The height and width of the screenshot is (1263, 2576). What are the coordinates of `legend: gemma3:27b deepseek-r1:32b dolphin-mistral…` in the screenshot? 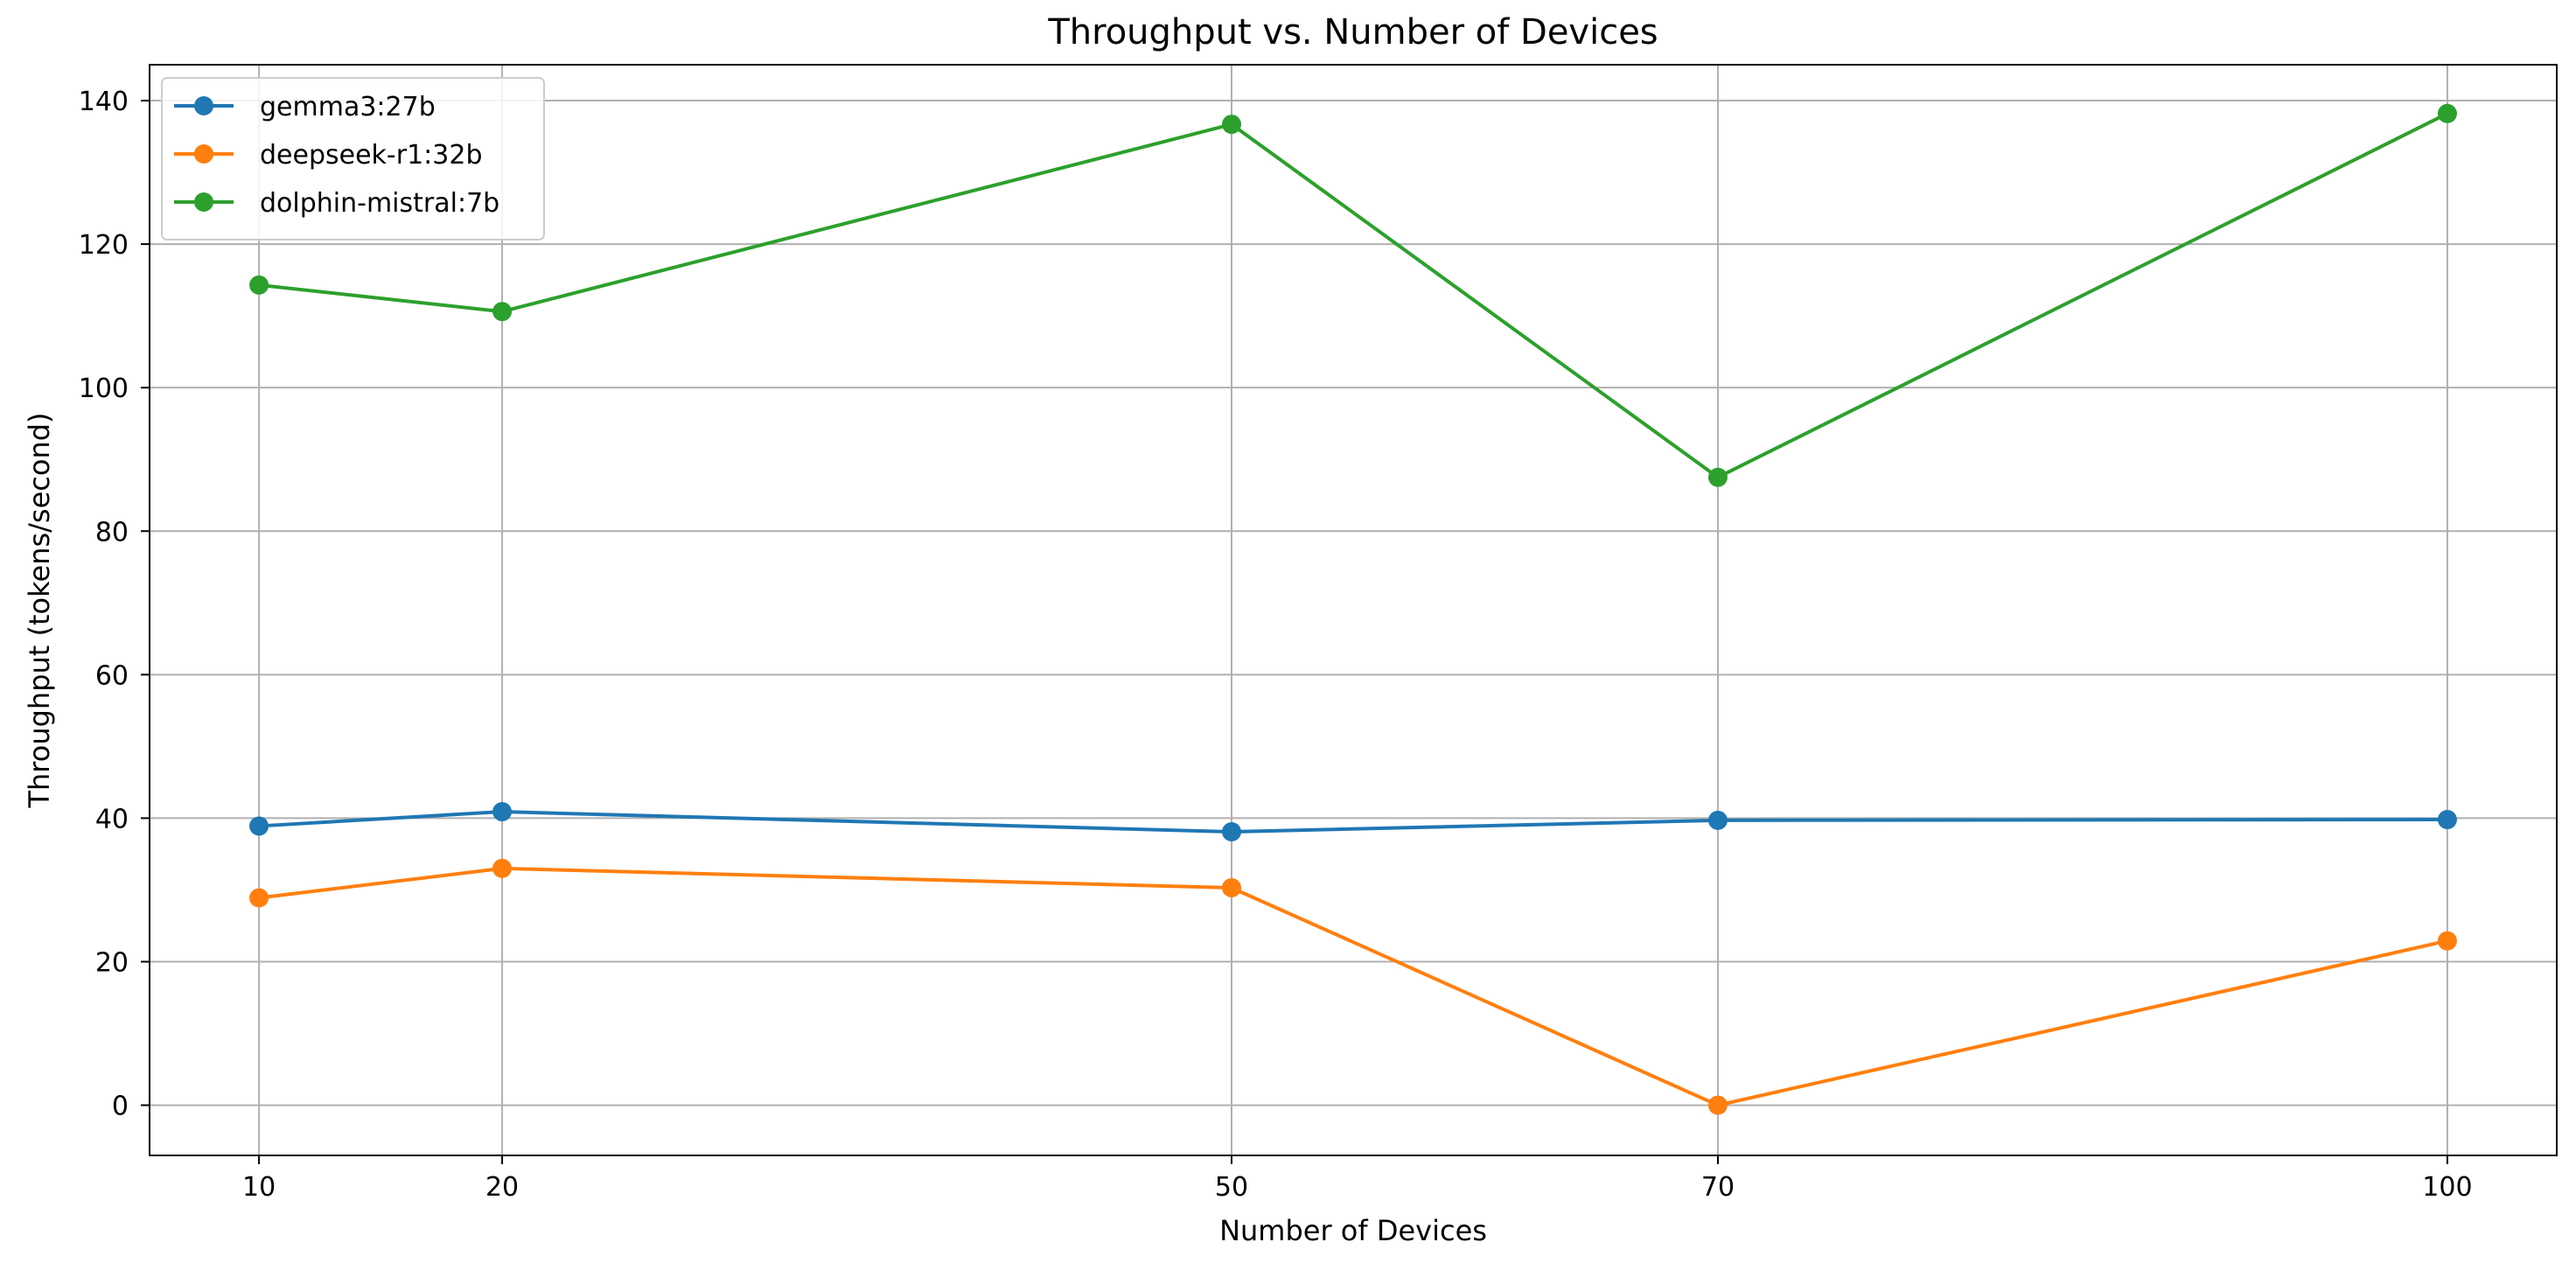 It's located at (353, 159).